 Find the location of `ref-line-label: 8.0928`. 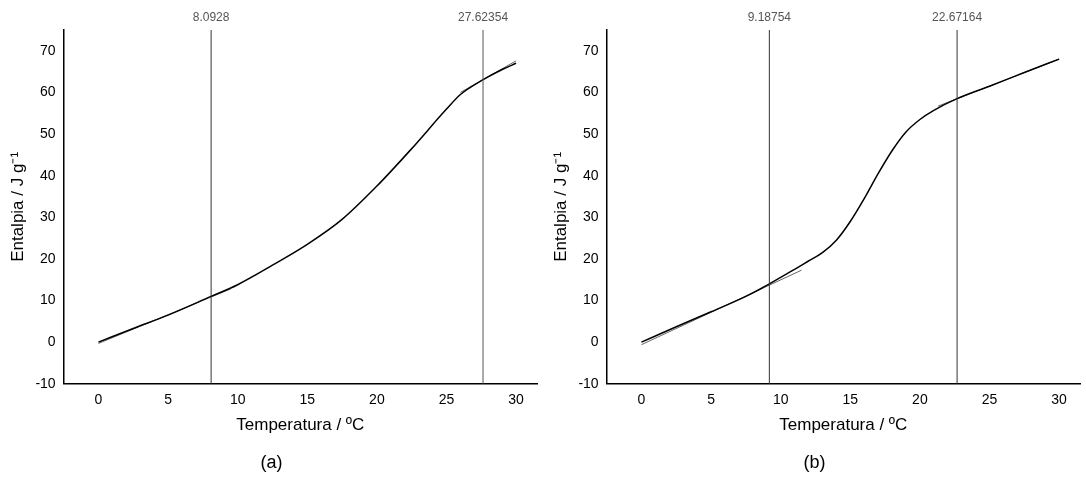

ref-line-label: 8.0928 is located at coordinates (211, 17).